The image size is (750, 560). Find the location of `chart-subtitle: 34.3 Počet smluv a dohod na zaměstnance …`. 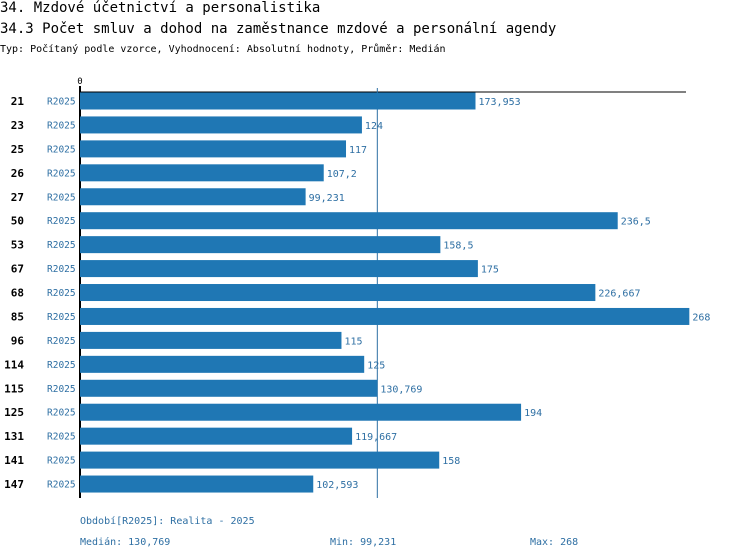

chart-subtitle: 34.3 Počet smluv a dohod na zaměstnance … is located at coordinates (278, 29).